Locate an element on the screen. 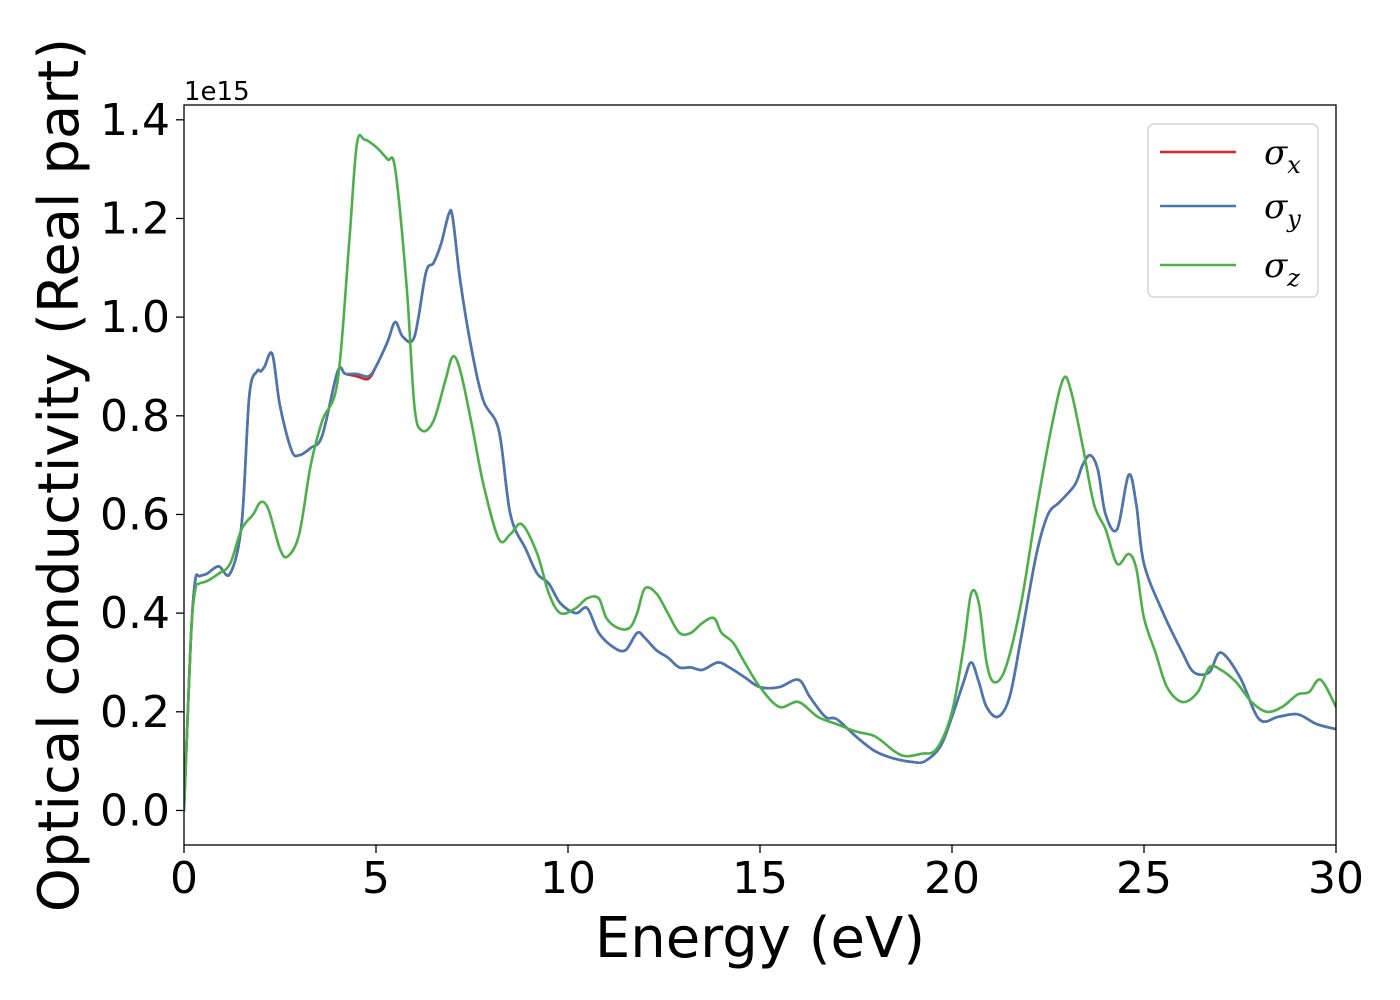 The width and height of the screenshot is (1400, 1000). y-offset-text: 1e15 is located at coordinates (217, 92).